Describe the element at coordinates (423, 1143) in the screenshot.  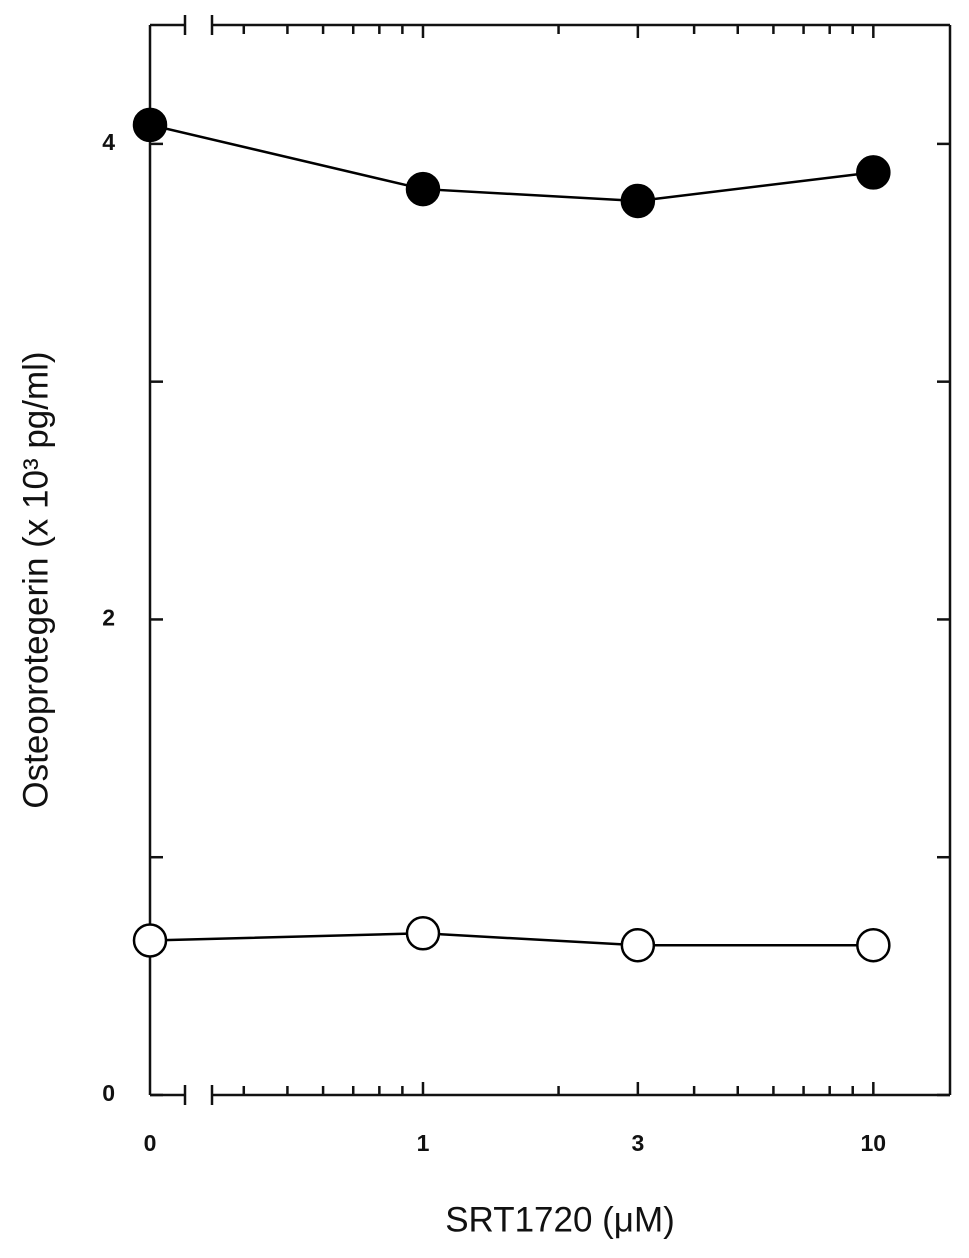
I see `x-tick-label: 1` at that location.